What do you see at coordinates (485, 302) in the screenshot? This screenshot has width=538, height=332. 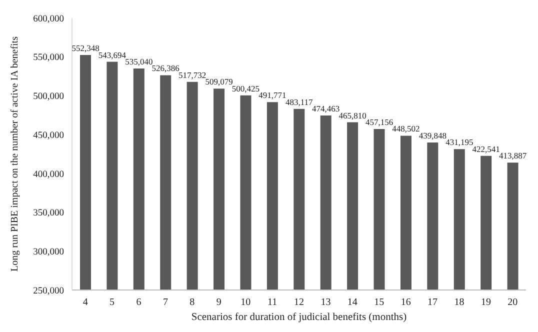 I see `x-tick-label: 19` at bounding box center [485, 302].